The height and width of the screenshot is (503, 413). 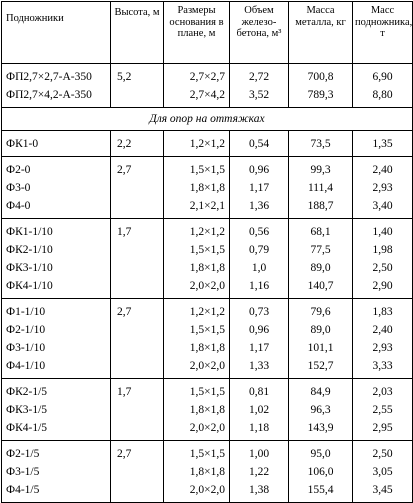 What do you see at coordinates (196, 97) in the screenshot?
I see `cell-size: 2,7×4,2` at bounding box center [196, 97].